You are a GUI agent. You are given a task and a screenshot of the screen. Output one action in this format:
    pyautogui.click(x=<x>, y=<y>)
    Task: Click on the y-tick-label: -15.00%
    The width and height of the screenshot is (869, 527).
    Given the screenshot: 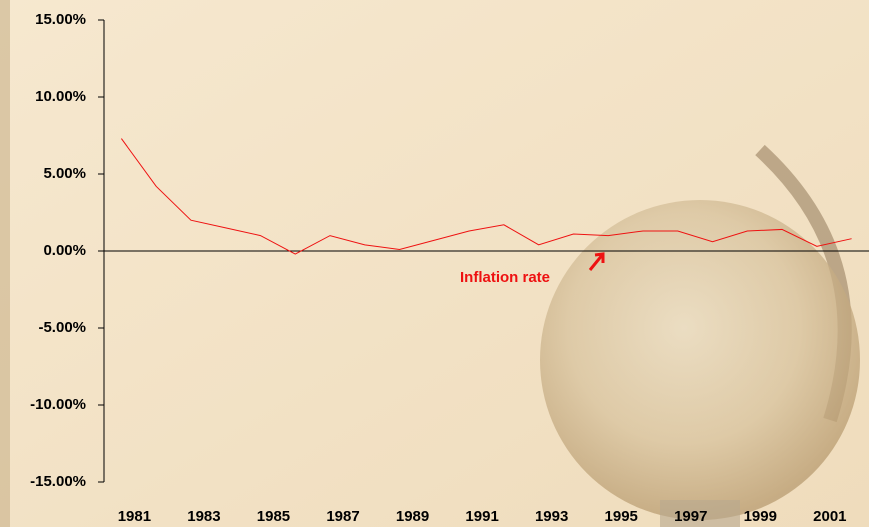 What is the action you would take?
    pyautogui.click(x=58, y=481)
    